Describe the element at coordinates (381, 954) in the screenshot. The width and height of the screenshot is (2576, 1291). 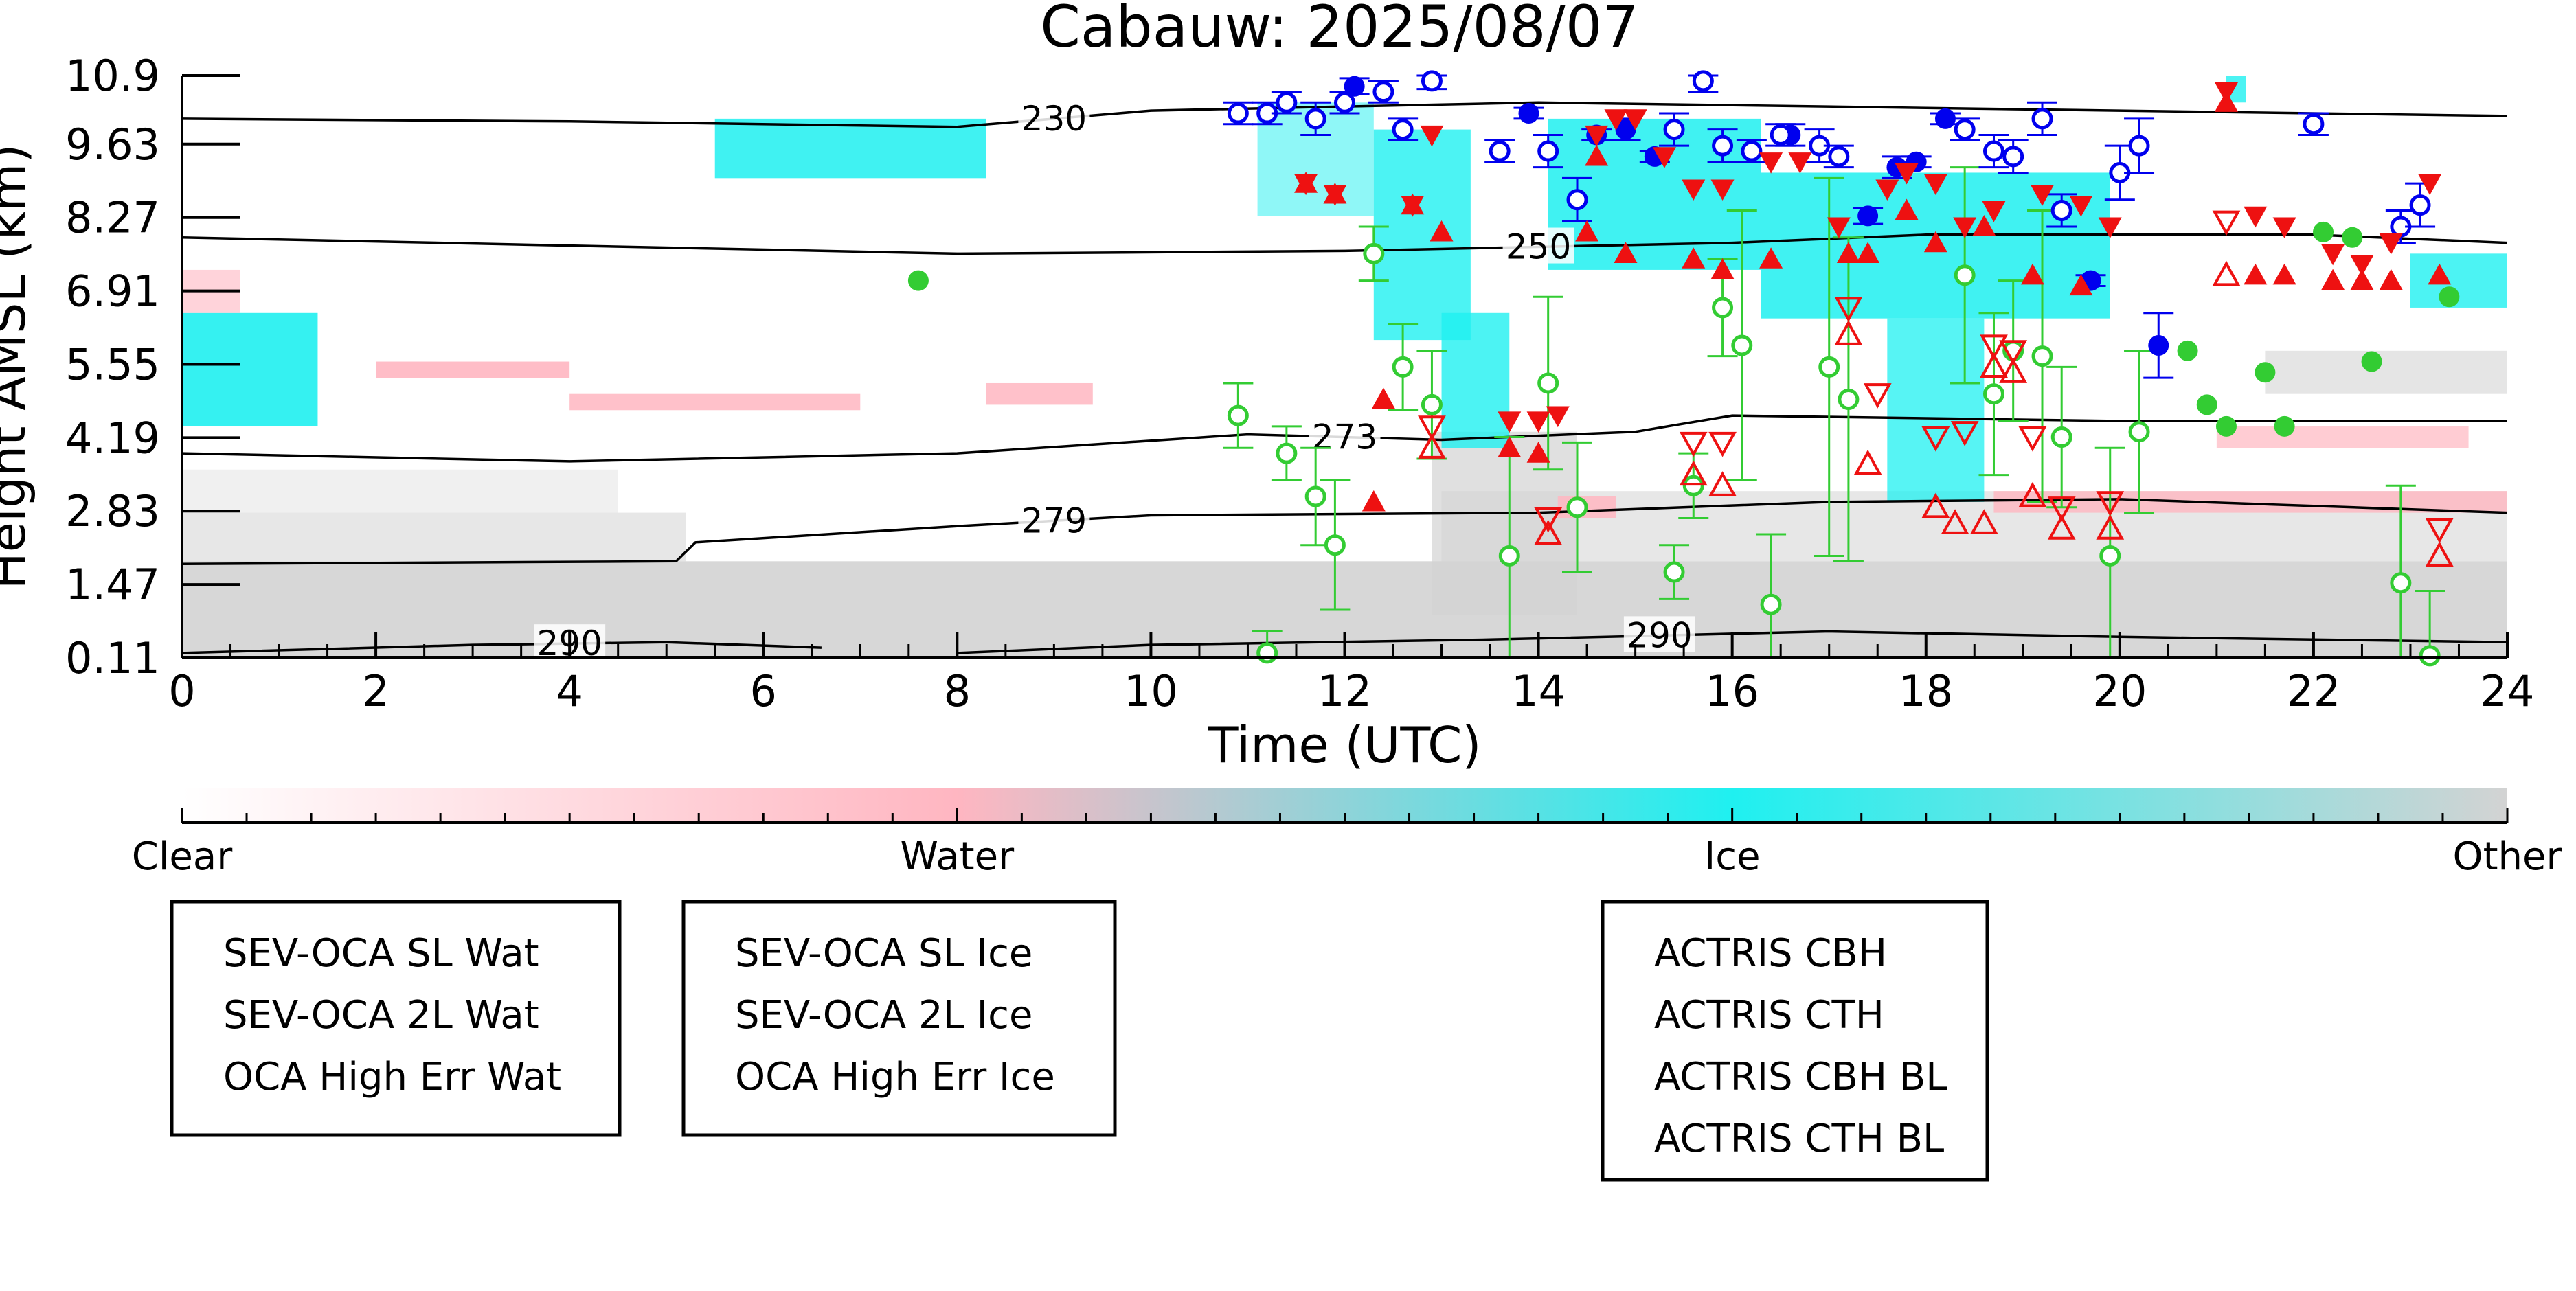
I see `legend-label: SEV-OCA SL Wat` at that location.